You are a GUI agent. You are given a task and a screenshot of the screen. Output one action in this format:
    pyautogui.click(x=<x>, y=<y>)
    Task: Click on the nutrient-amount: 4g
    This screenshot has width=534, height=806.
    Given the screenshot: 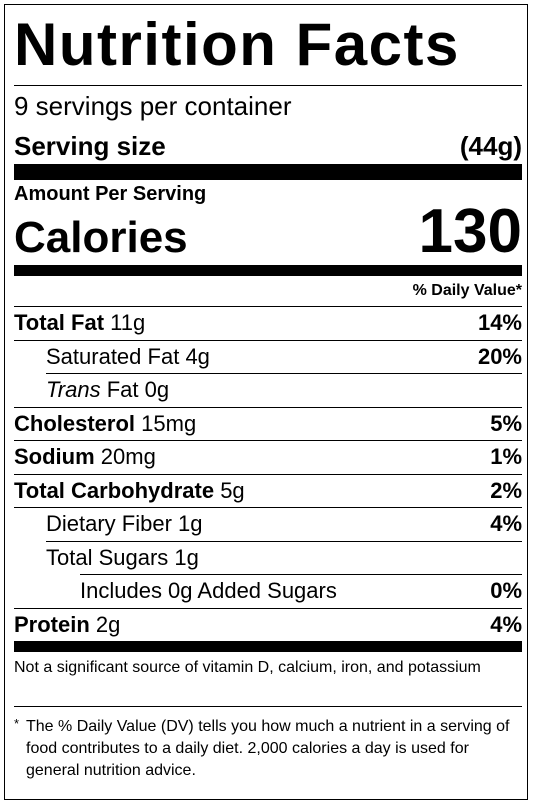 What is the action you would take?
    pyautogui.click(x=197, y=356)
    